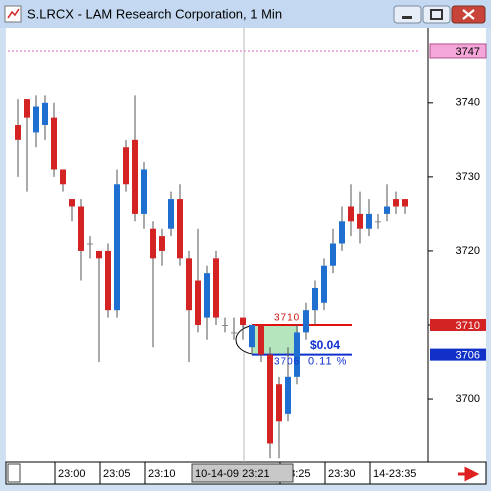 Image resolution: width=491 pixels, height=491 pixels. I want to click on measure-top-text: 3710, so click(287, 318).